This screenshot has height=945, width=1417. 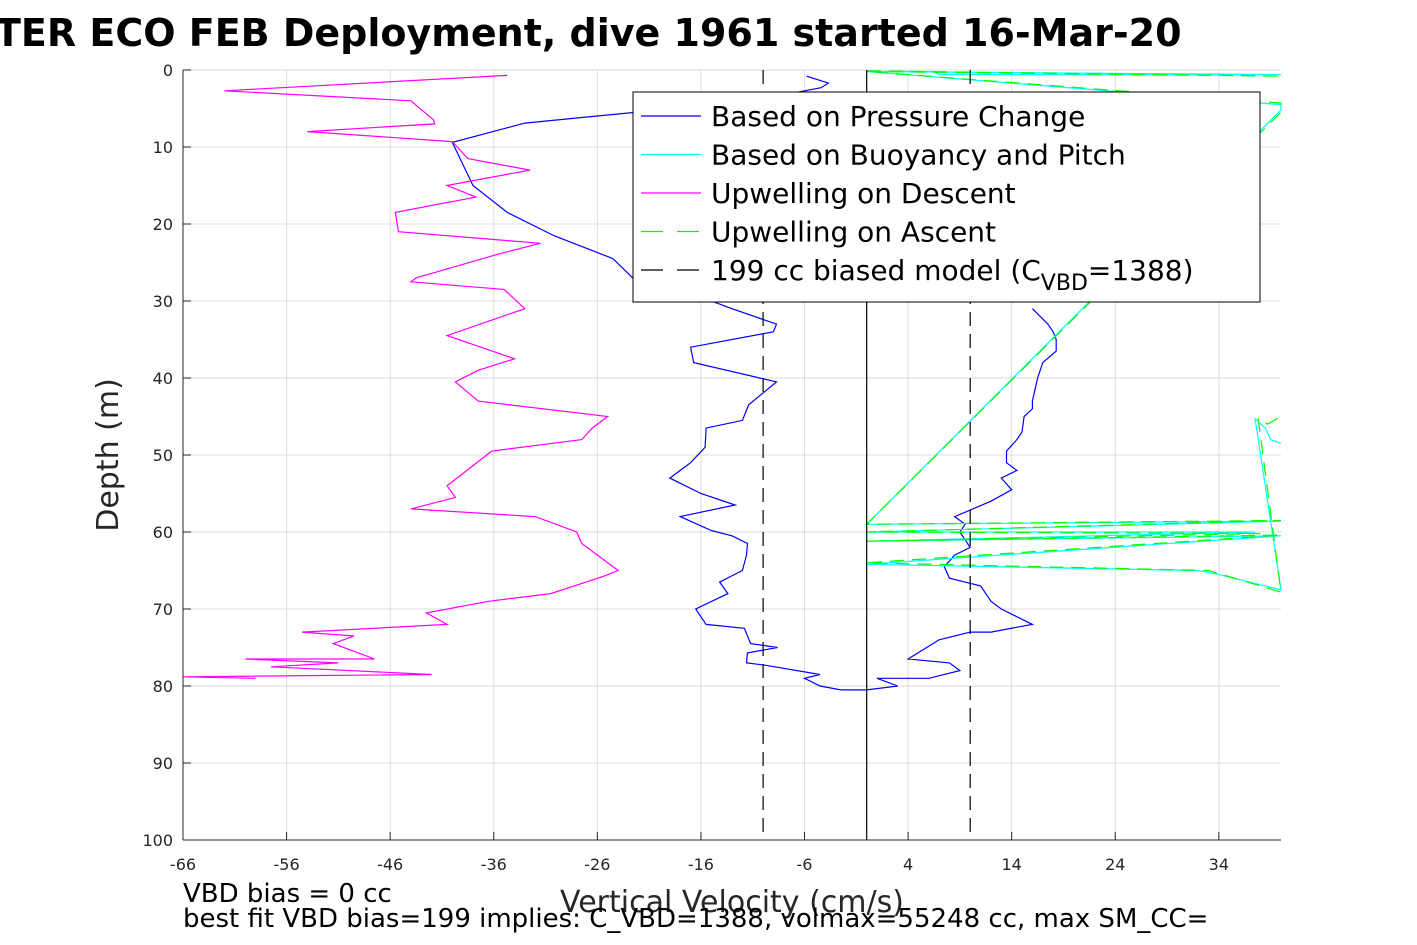 I want to click on legend-box, so click(x=946, y=197).